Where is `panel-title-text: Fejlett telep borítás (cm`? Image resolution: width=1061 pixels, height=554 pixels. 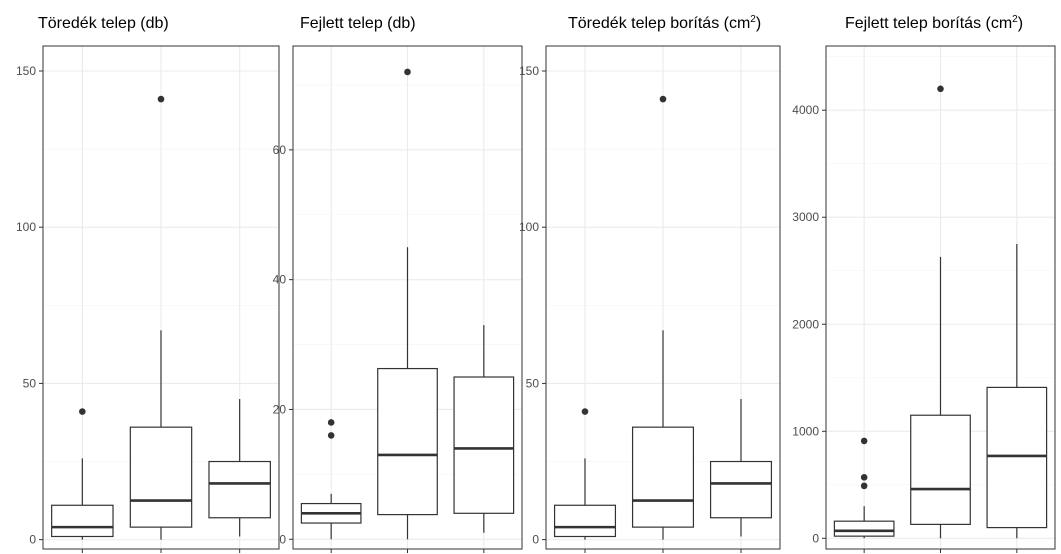 panel-title-text: Fejlett telep borítás (cm is located at coordinates (928, 23).